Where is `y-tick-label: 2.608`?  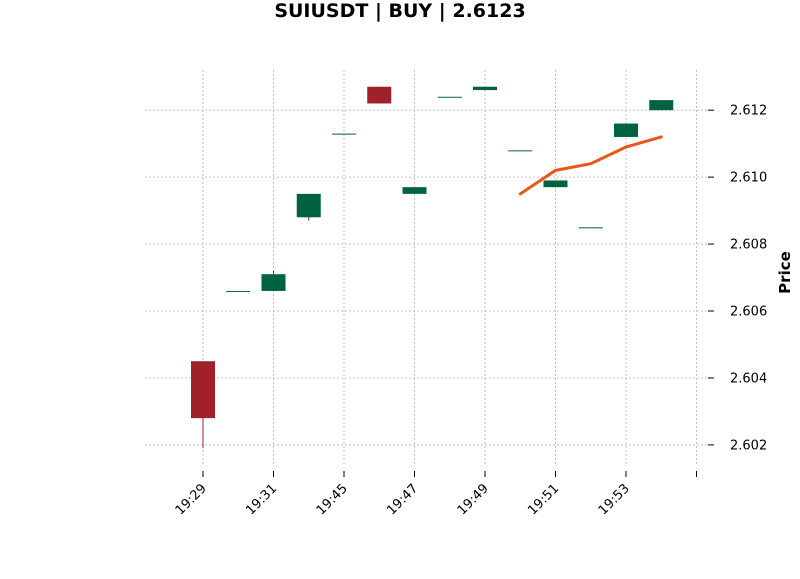 y-tick-label: 2.608 is located at coordinates (748, 245).